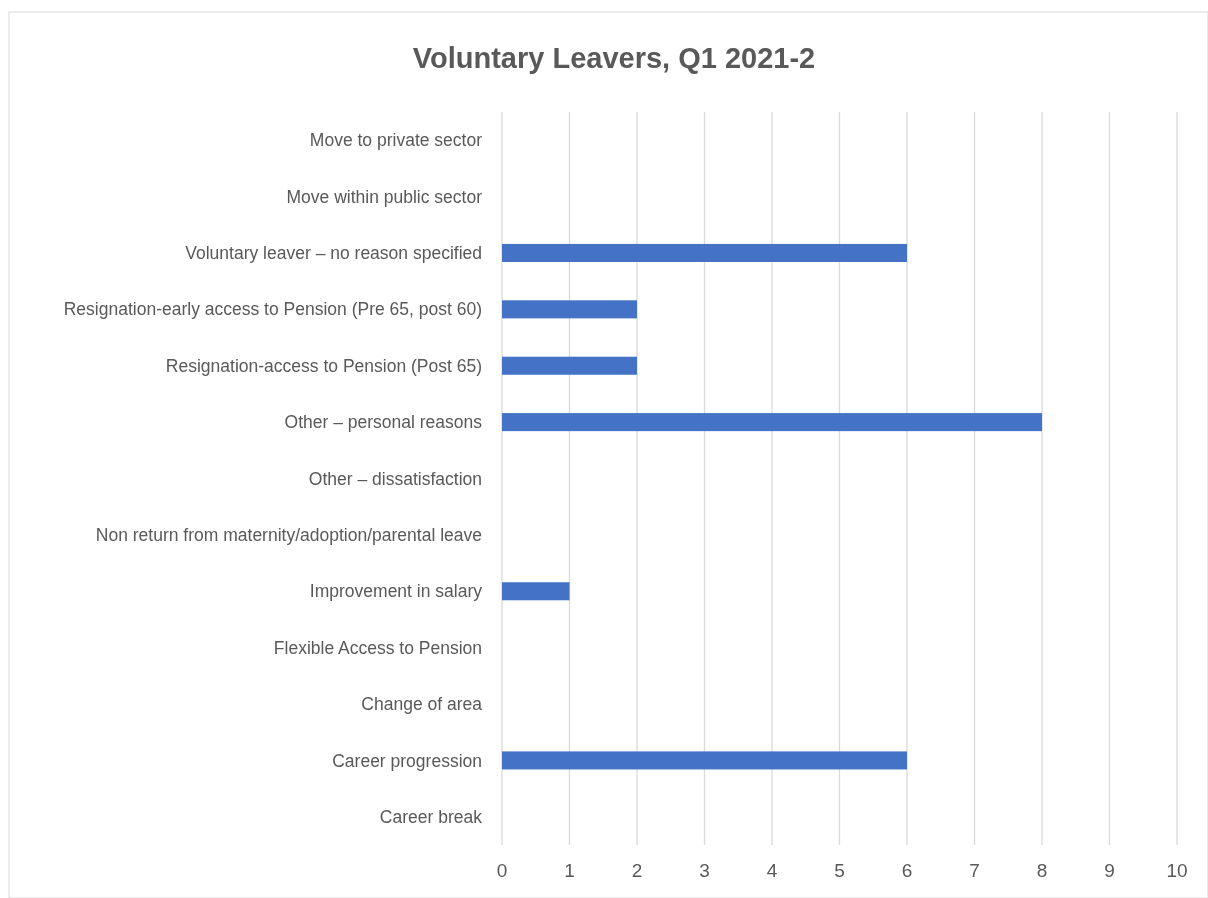  I want to click on y-tick-label: Non return from maternity/adoption/parental leave, so click(288, 535).